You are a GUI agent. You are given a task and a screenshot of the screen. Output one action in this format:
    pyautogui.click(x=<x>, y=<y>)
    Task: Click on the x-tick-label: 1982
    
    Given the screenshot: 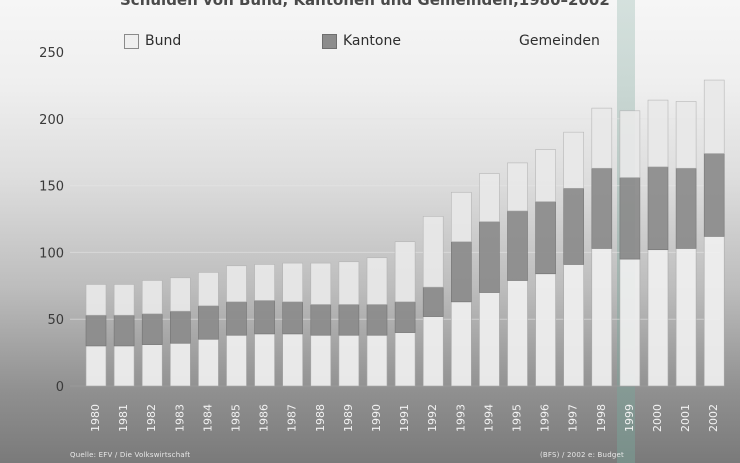 What is the action you would take?
    pyautogui.click(x=151, y=418)
    